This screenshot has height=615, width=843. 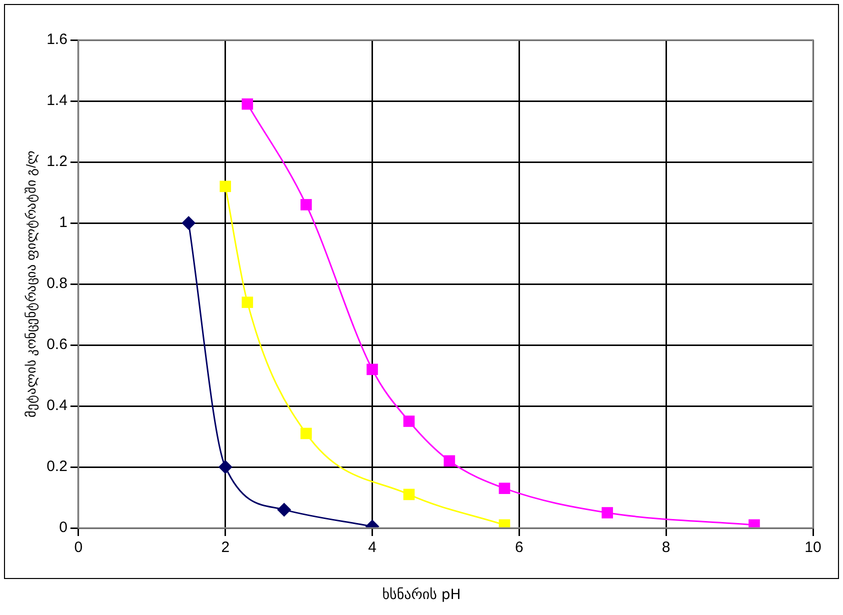 I want to click on y-tick-label: 1.2, so click(x=57, y=161).